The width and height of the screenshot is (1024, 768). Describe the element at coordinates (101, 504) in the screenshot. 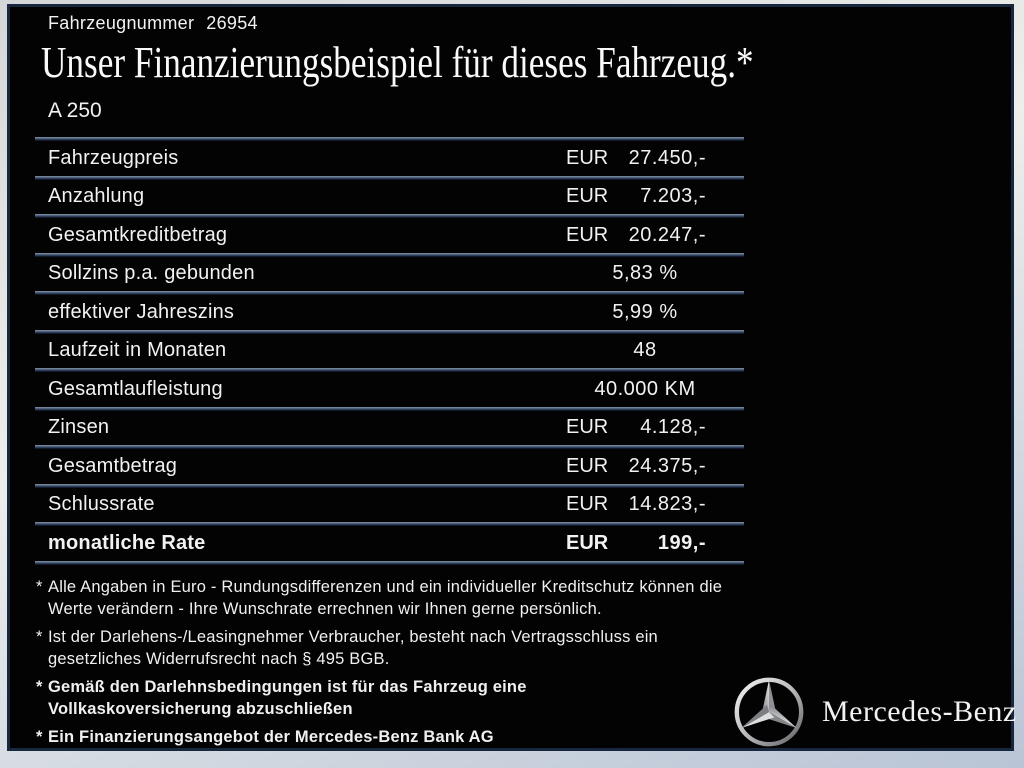

I see `row-label: Schlussrate` at that location.